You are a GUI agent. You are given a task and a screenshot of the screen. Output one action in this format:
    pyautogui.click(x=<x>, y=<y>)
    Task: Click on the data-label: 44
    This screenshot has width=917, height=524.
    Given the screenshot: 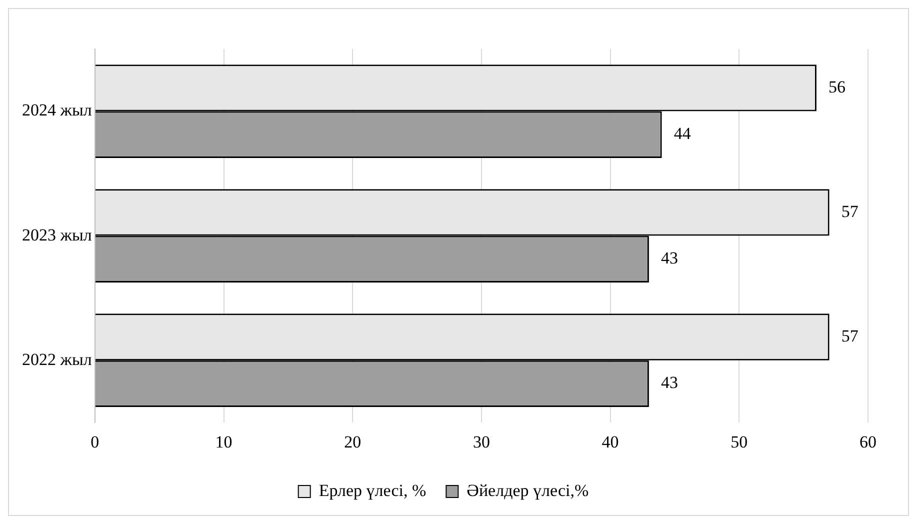 What is the action you would take?
    pyautogui.click(x=683, y=134)
    